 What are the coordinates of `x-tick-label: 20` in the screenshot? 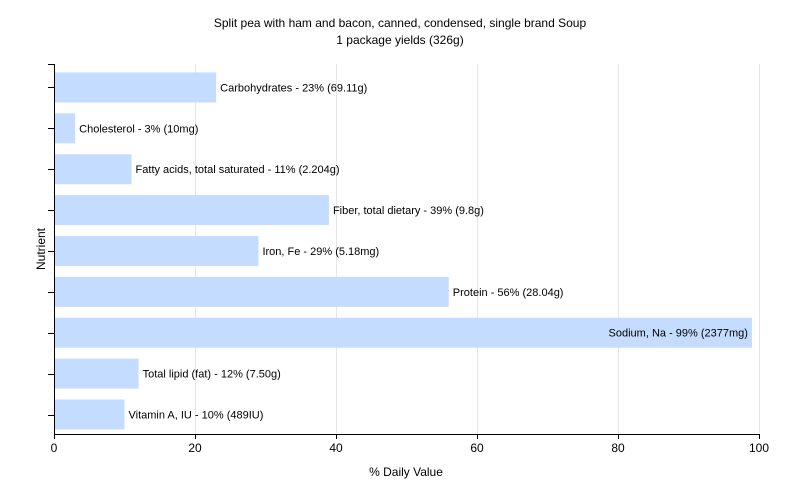 It's located at (195, 448).